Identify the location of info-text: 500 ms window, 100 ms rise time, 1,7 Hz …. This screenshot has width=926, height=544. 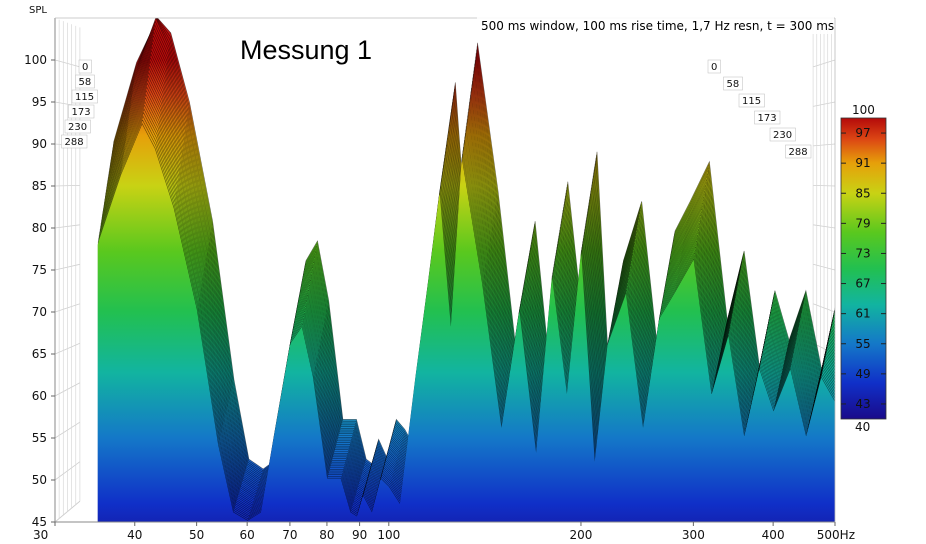
(657, 26).